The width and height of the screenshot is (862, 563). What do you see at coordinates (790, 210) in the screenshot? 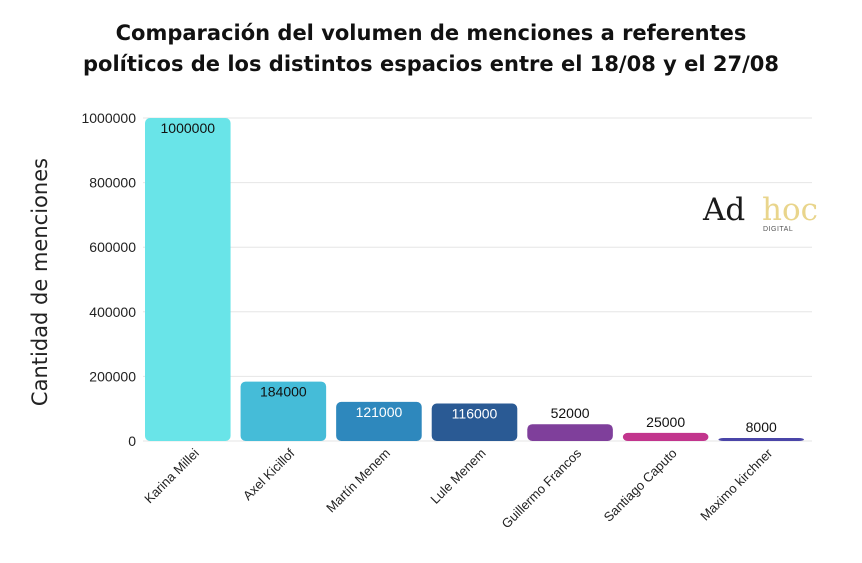
I see `logo-text-hoc: hoc` at bounding box center [790, 210].